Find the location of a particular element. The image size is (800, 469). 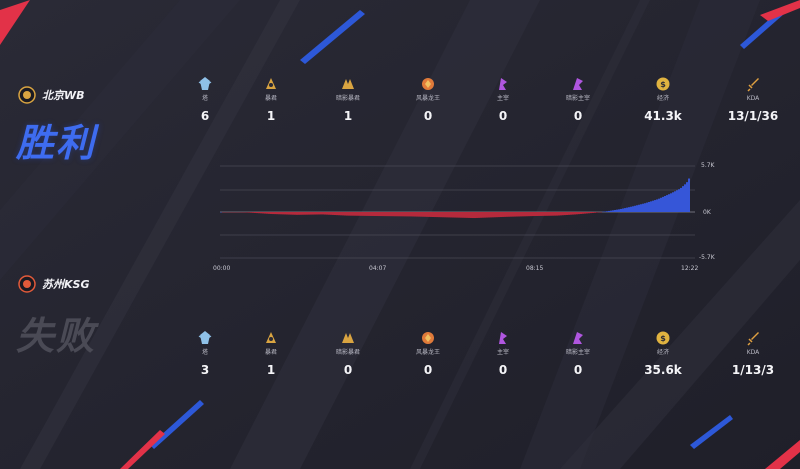

gold-coin-icon: $ is located at coordinates (663, 338).